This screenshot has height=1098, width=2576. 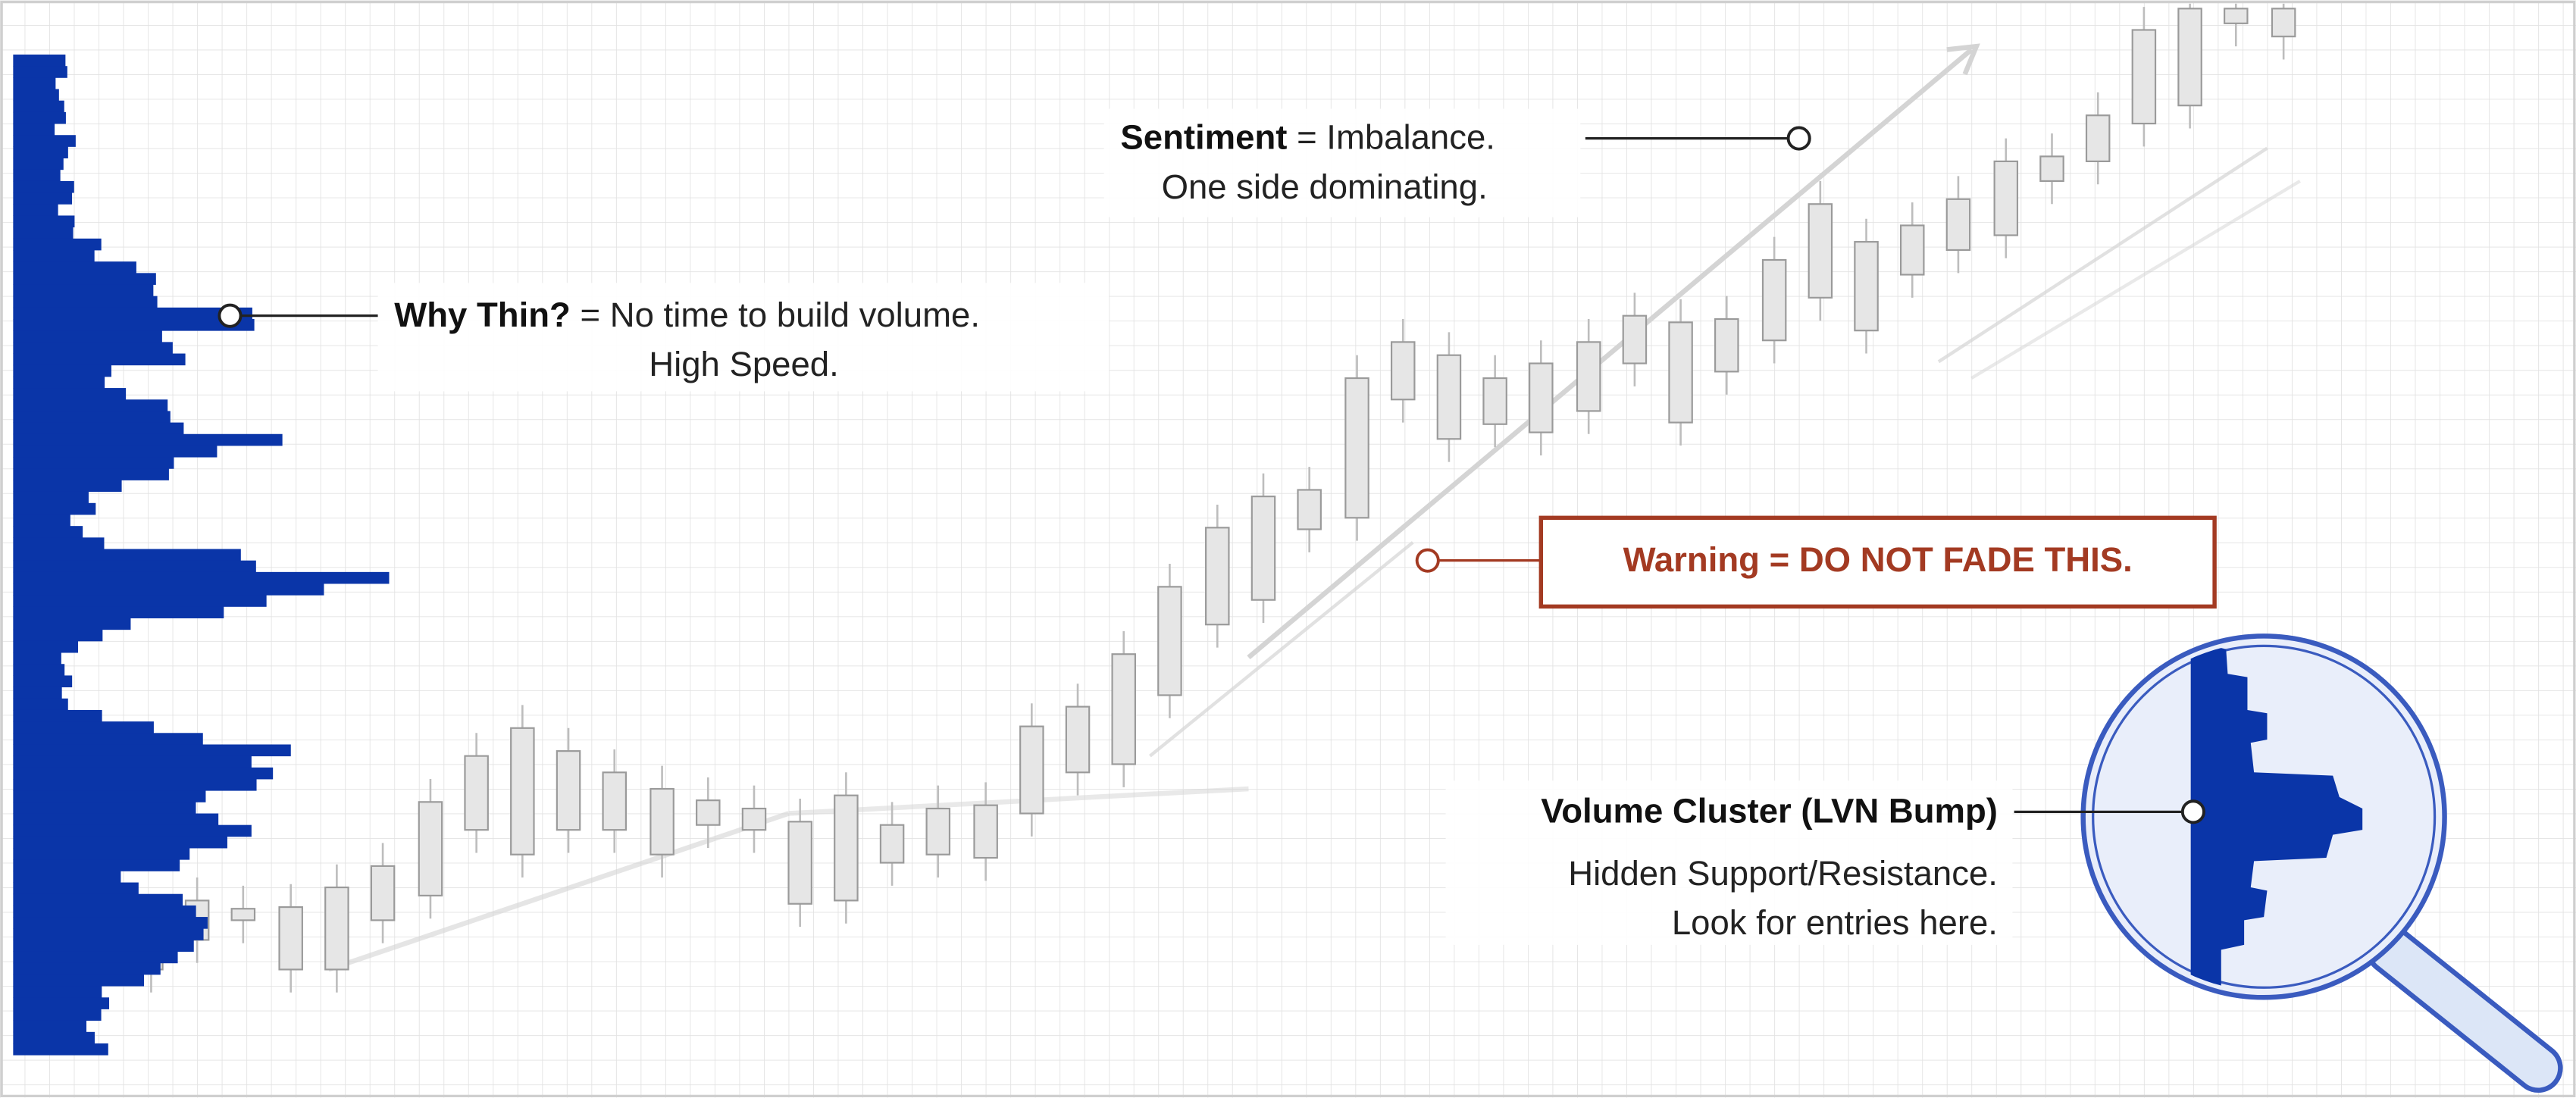 I want to click on annotation-text: = No time to build volume., so click(x=781, y=315).